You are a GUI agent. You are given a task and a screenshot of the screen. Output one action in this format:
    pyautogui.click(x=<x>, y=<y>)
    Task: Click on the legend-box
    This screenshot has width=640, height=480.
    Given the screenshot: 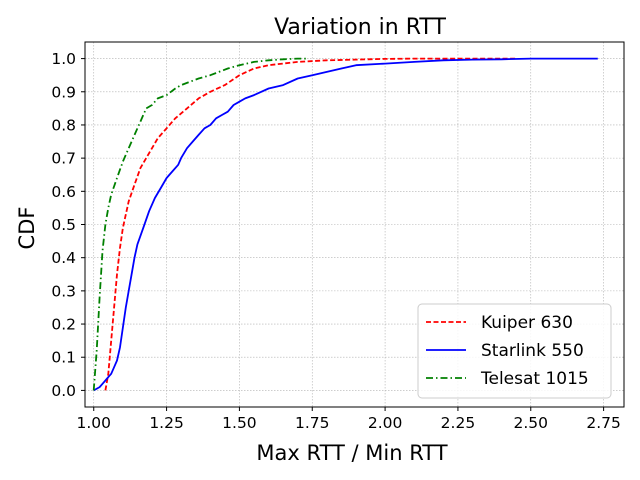 What is the action you would take?
    pyautogui.click(x=514, y=351)
    